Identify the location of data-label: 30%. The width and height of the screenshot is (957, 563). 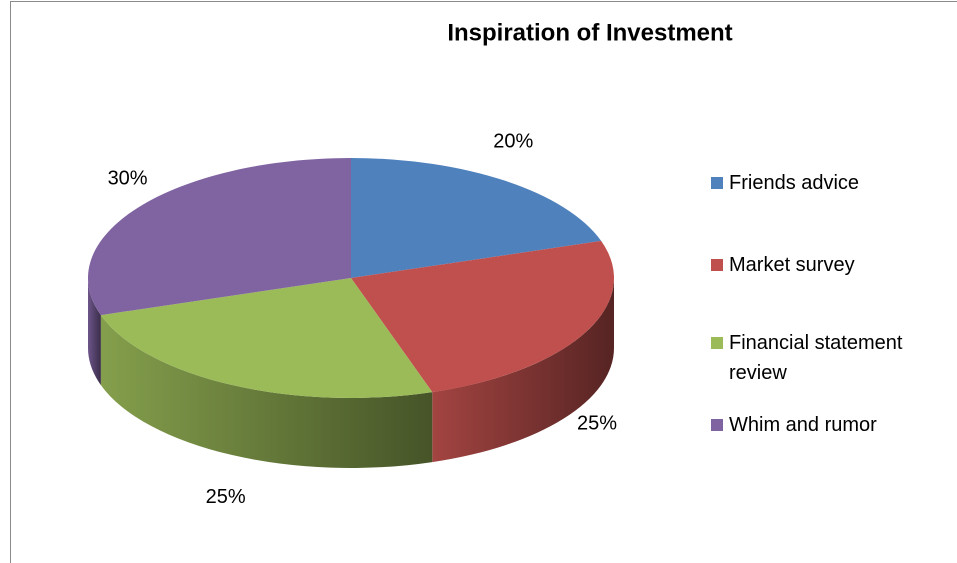
(128, 179).